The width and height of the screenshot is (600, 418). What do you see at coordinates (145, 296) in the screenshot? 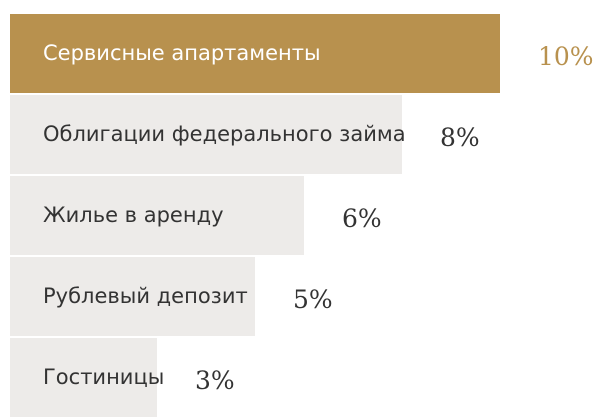
I see `category-label: Рублевый депозит` at bounding box center [145, 296].